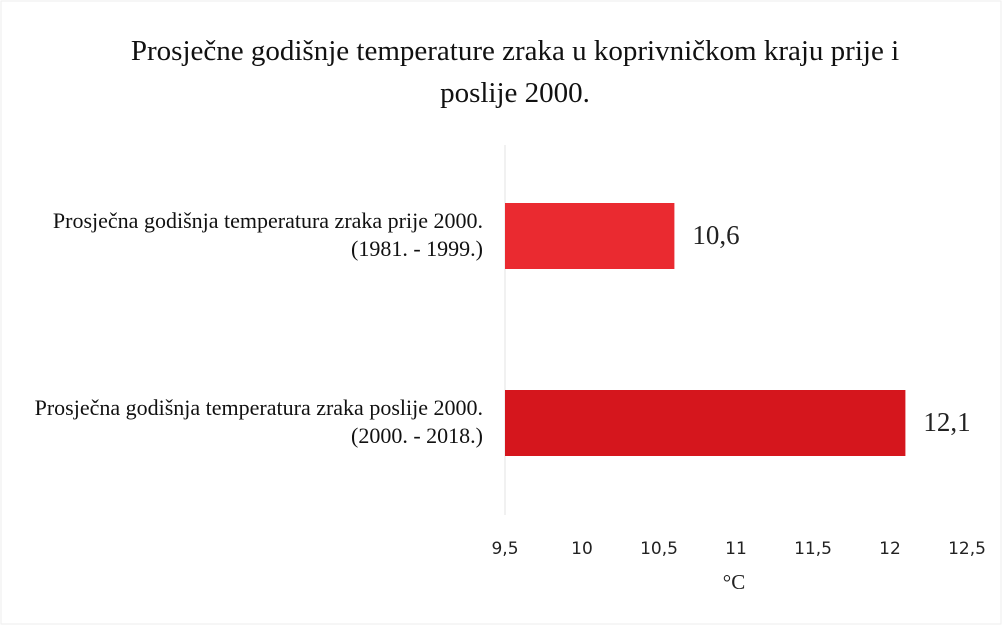 Image resolution: width=1003 pixels, height=626 pixels. What do you see at coordinates (813, 549) in the screenshot?
I see `x-tick-label: 11,5` at bounding box center [813, 549].